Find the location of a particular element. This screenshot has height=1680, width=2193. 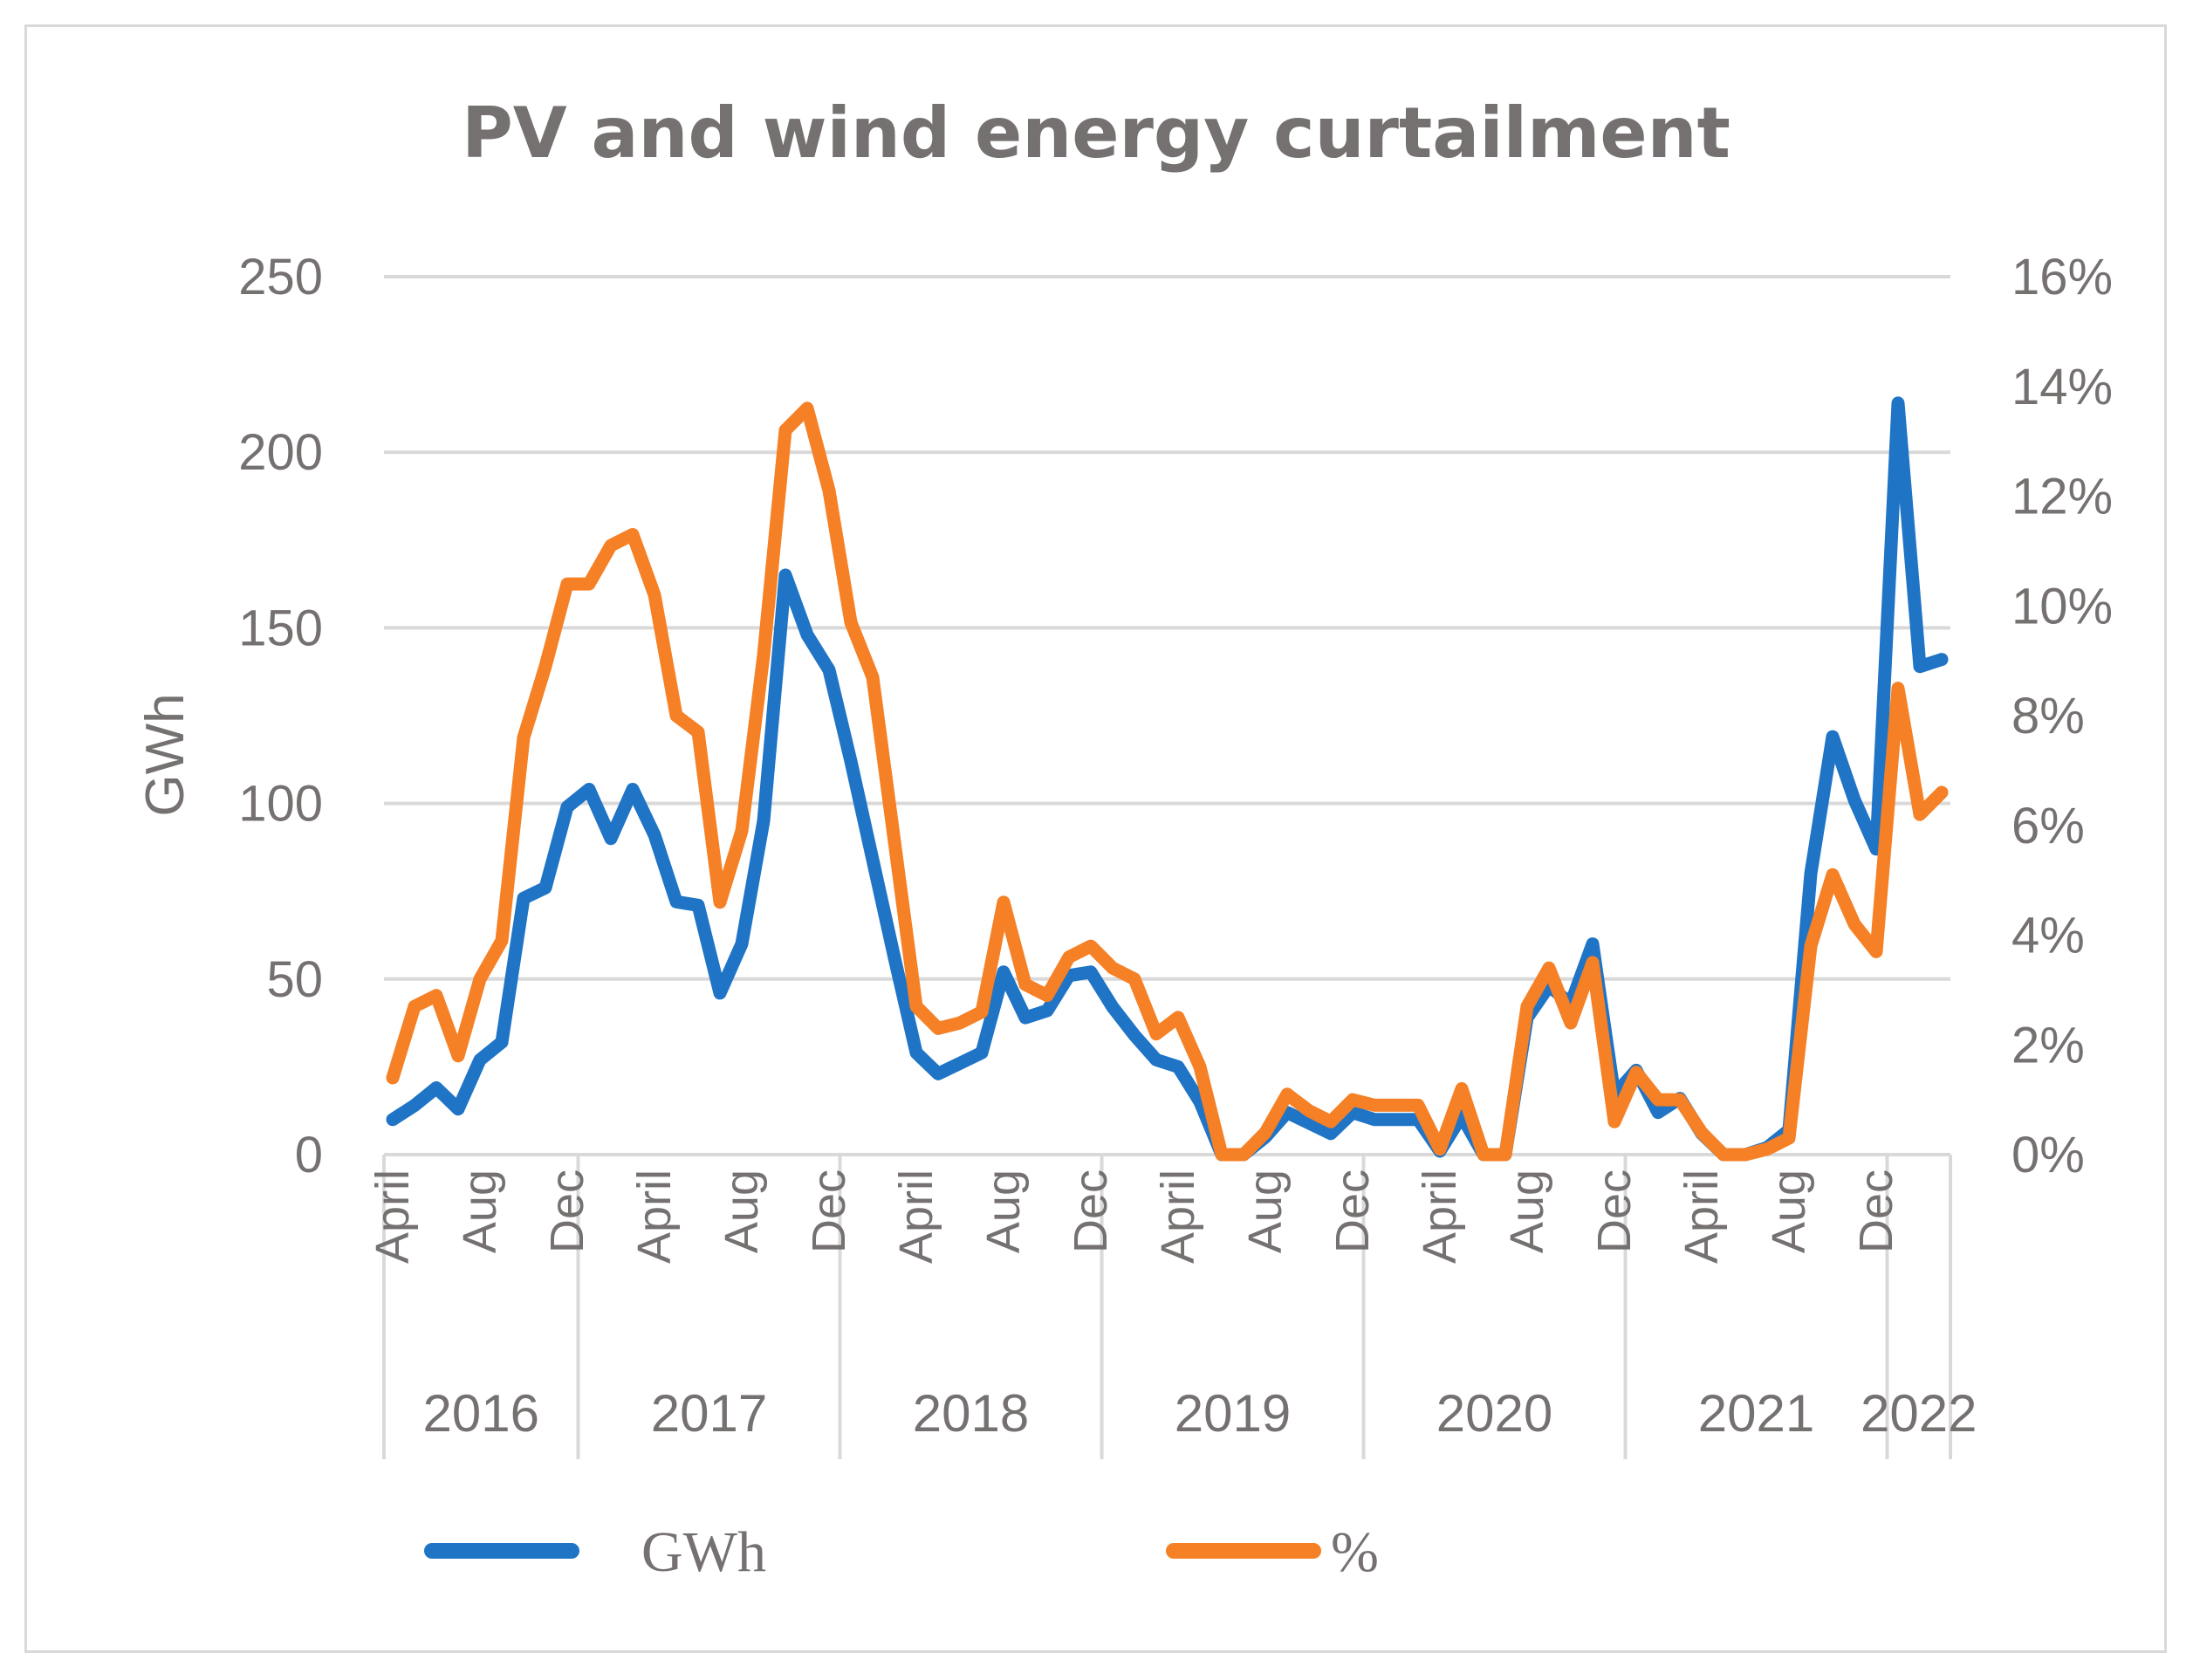

x-year-label: 2016 is located at coordinates (481, 1413).